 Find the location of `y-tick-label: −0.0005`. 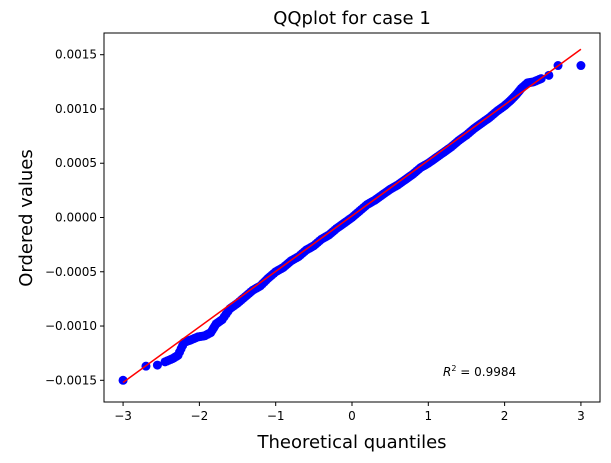

y-tick-label: −0.0005 is located at coordinates (71, 272).